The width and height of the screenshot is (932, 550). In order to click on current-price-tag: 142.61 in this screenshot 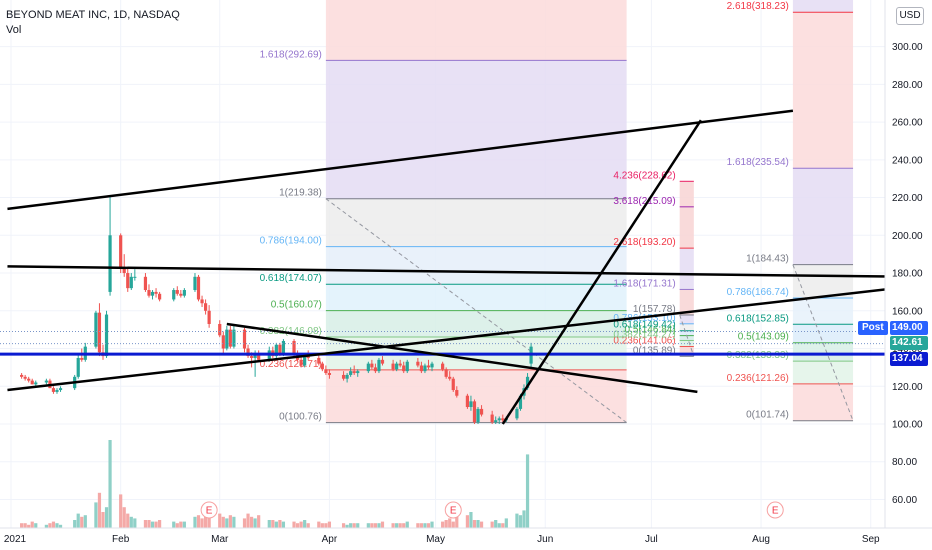, I will do `click(909, 343)`.